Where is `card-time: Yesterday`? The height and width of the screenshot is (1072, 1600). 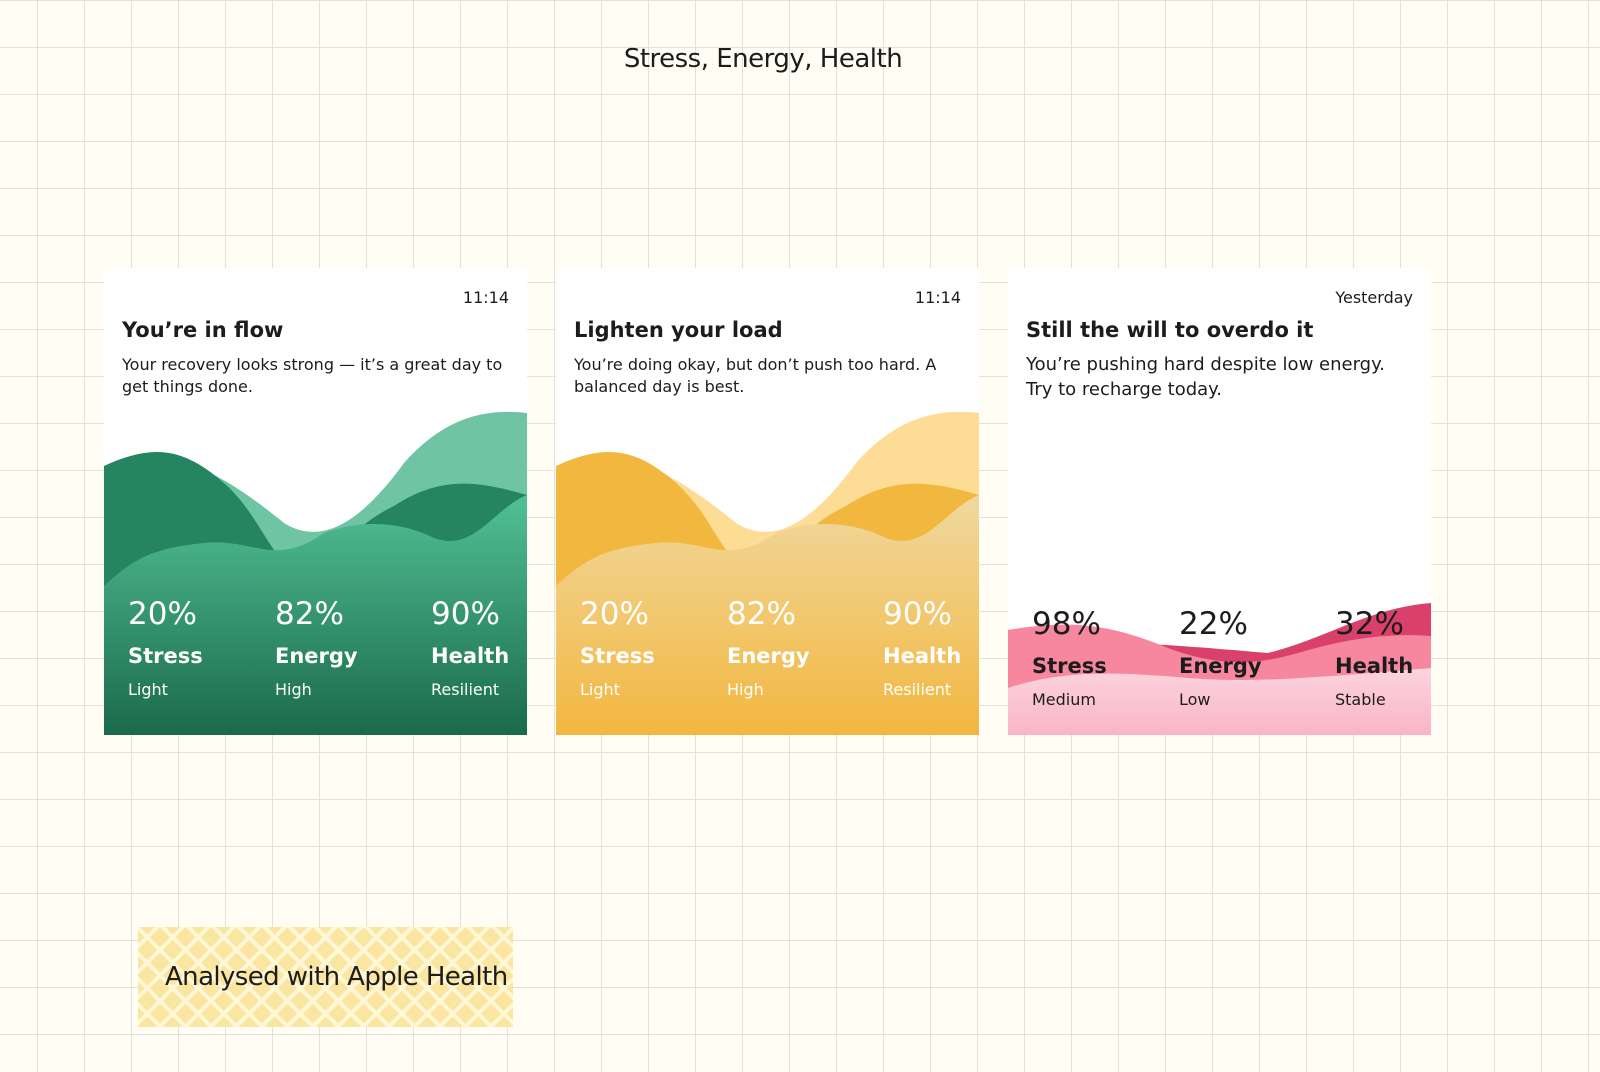 card-time: Yesterday is located at coordinates (1374, 297).